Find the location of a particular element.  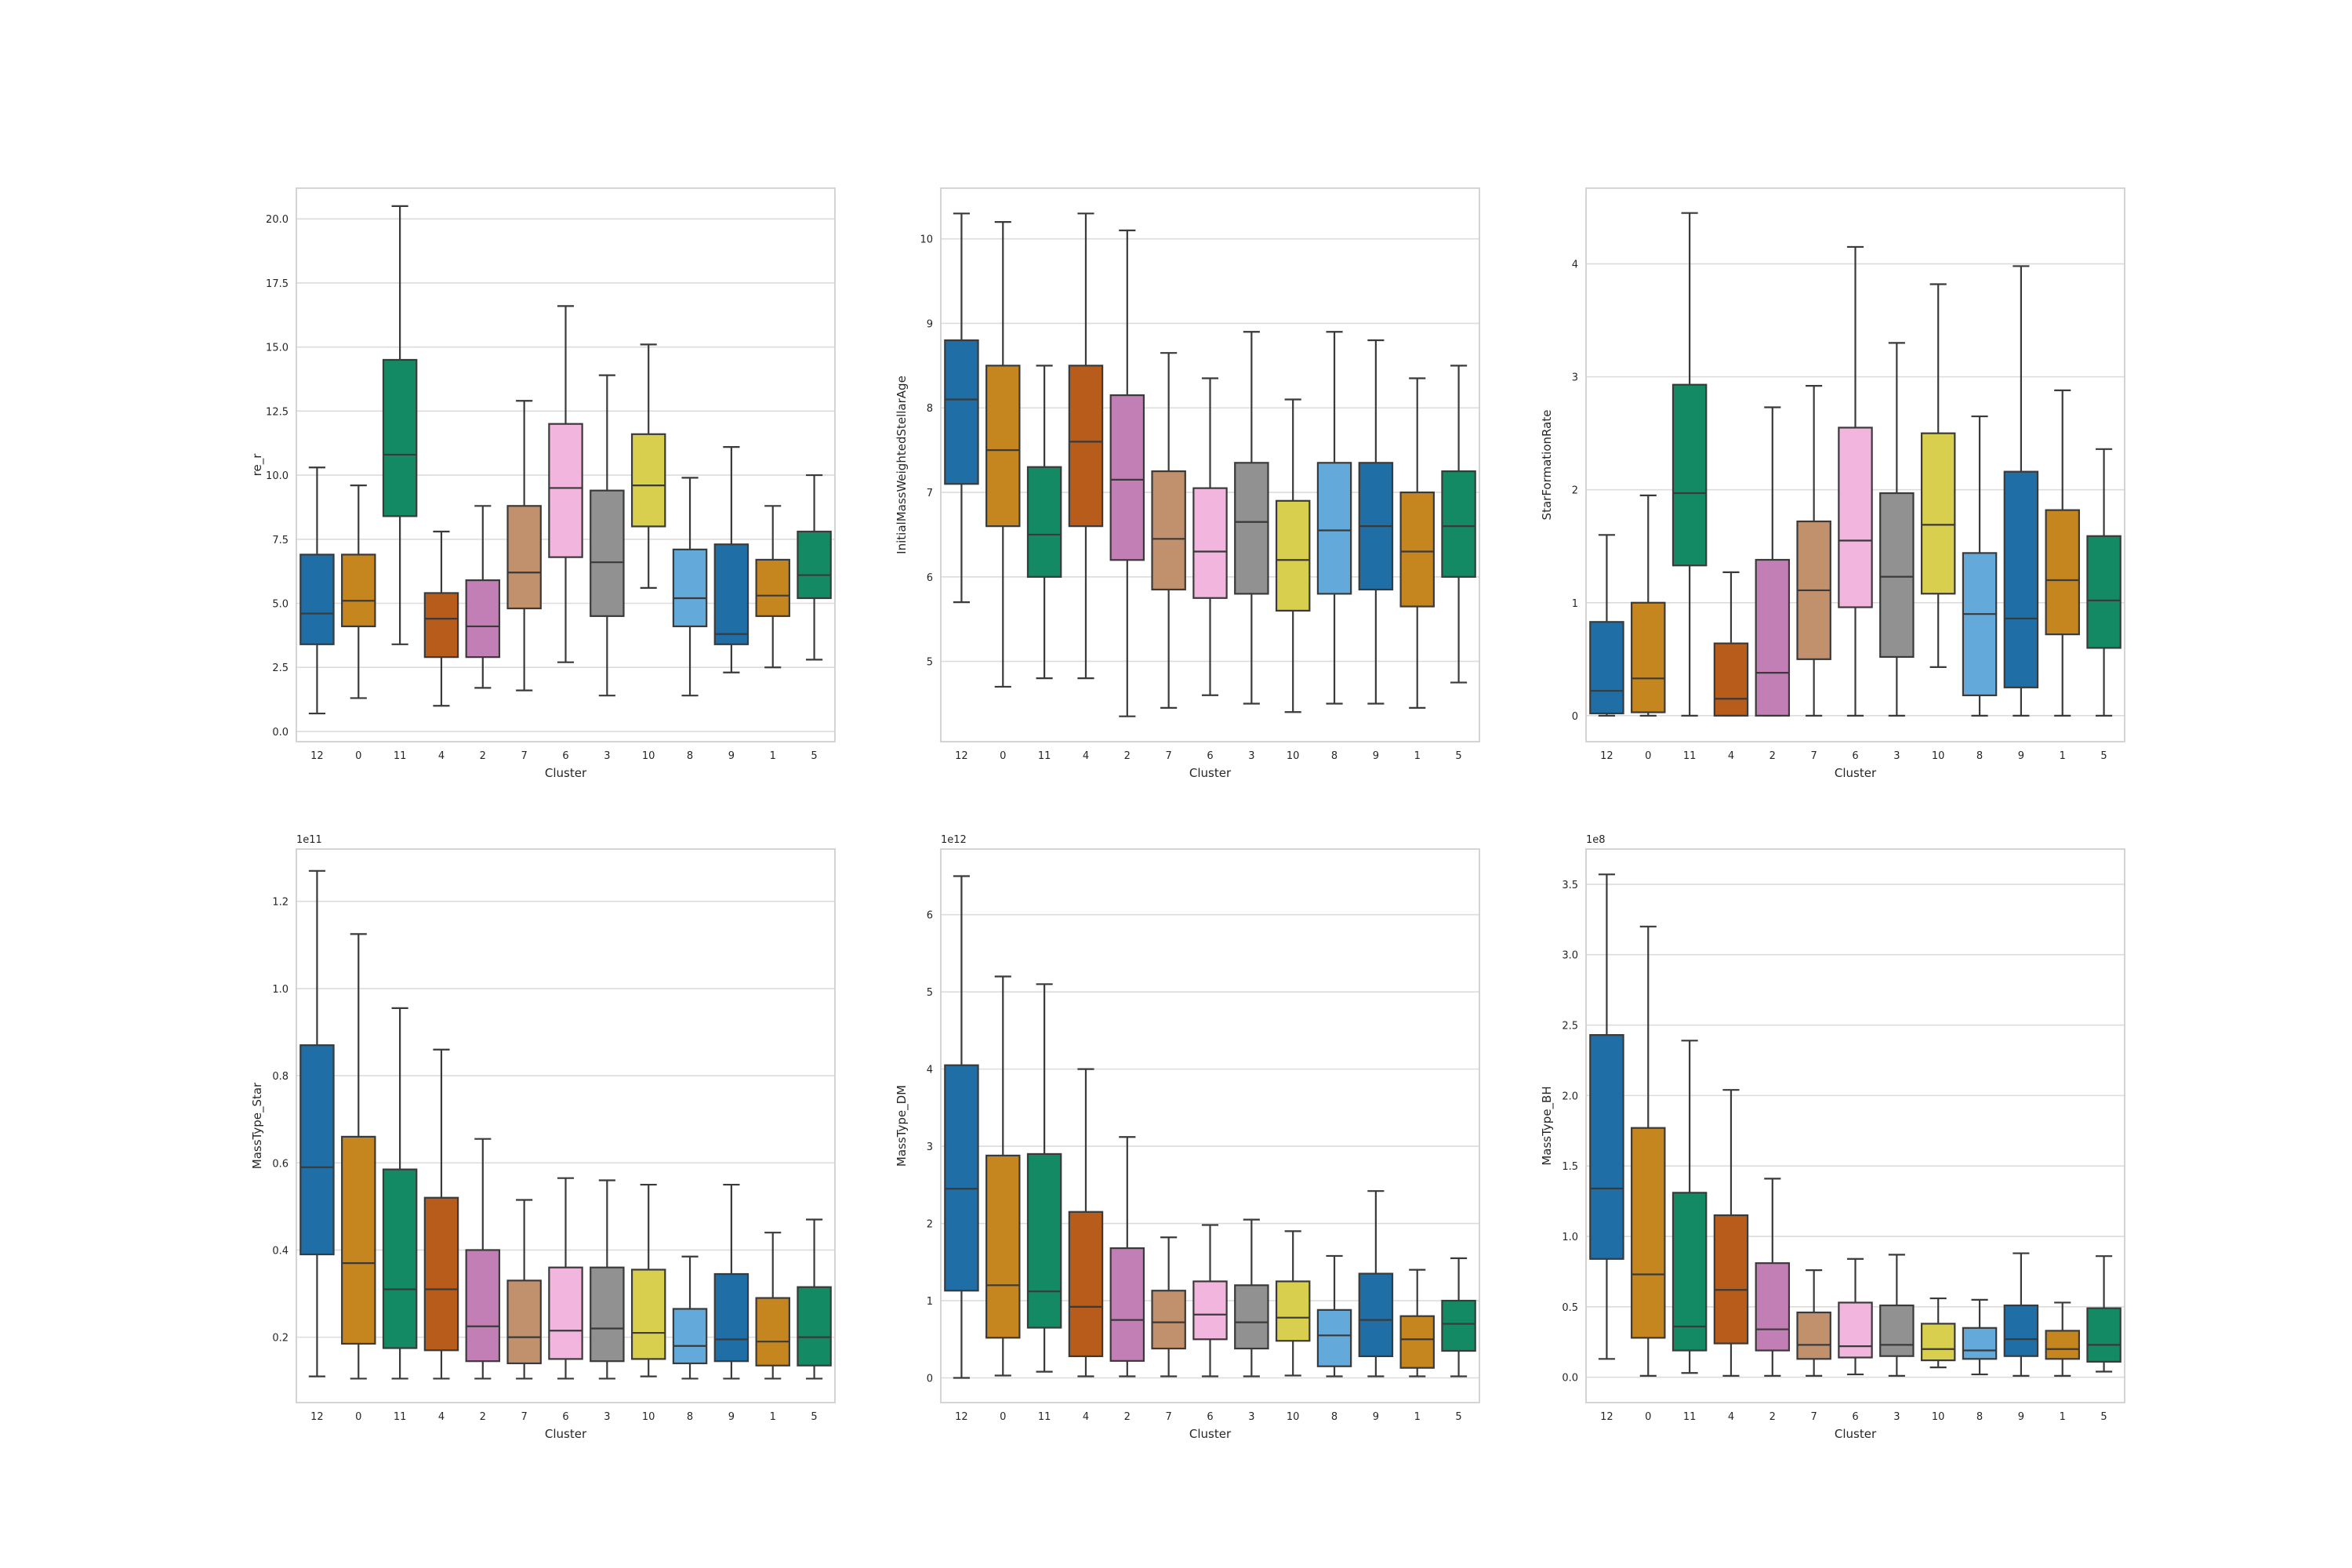

y-tick-label: 0.2 is located at coordinates (280, 1339).